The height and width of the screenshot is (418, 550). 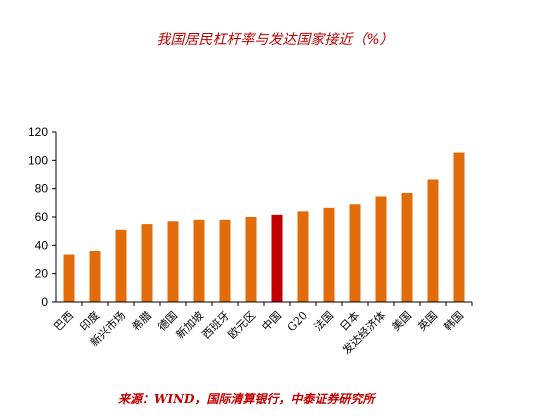 I want to click on y-tick-label: 0, so click(x=44, y=302).